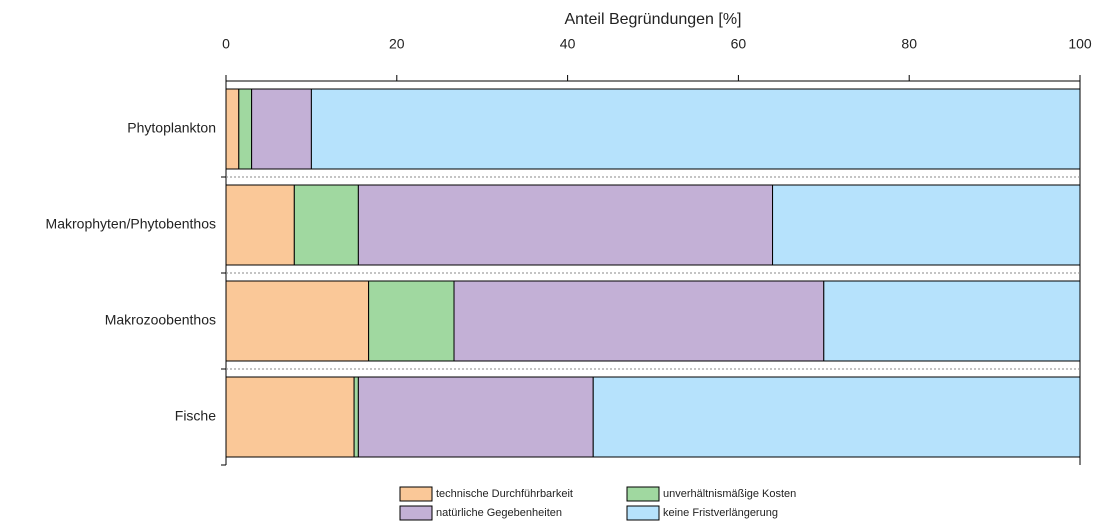  Describe the element at coordinates (909, 44) in the screenshot. I see `x-tick-label: 80` at that location.